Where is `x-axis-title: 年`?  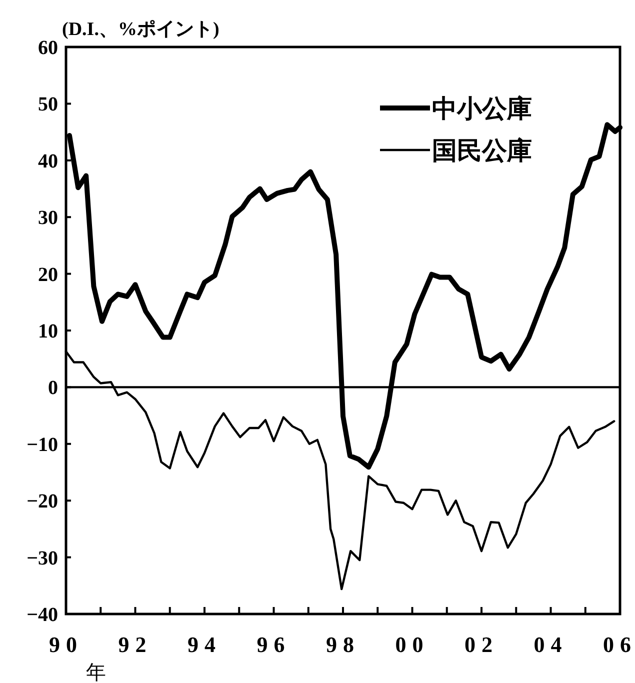 x-axis-title: 年 is located at coordinates (96, 672).